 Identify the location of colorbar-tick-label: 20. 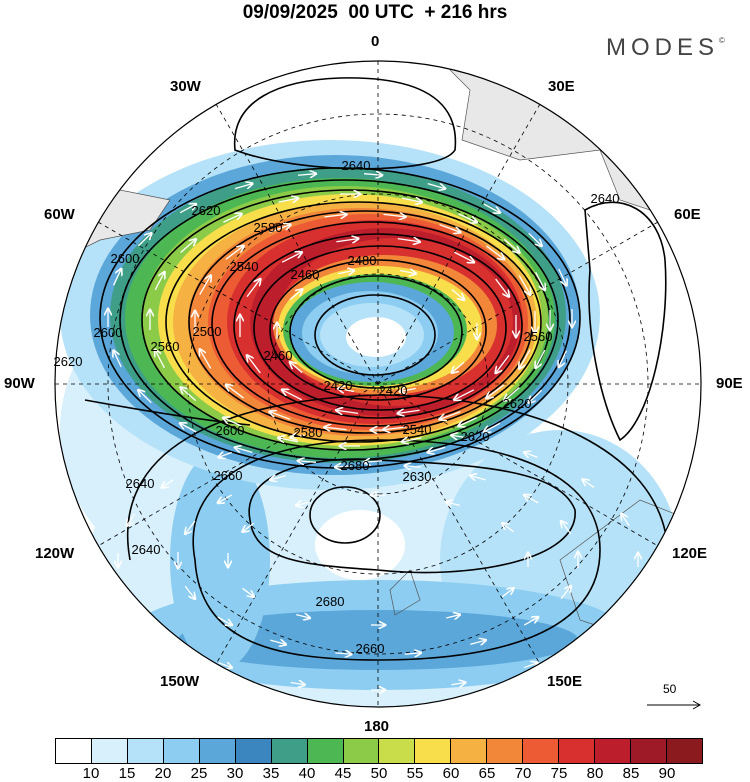
(163, 773).